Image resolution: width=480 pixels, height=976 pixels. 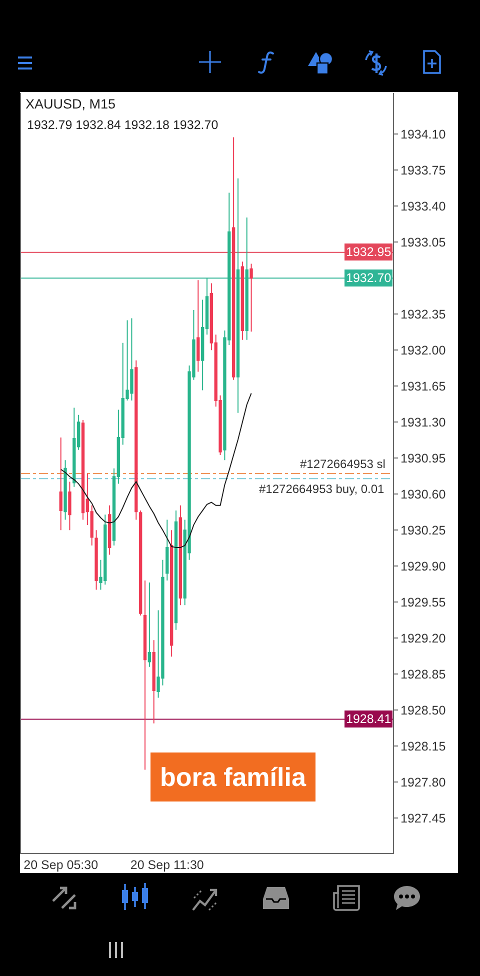 What do you see at coordinates (369, 252) in the screenshot?
I see `ref-line-label: 1932.95` at bounding box center [369, 252].